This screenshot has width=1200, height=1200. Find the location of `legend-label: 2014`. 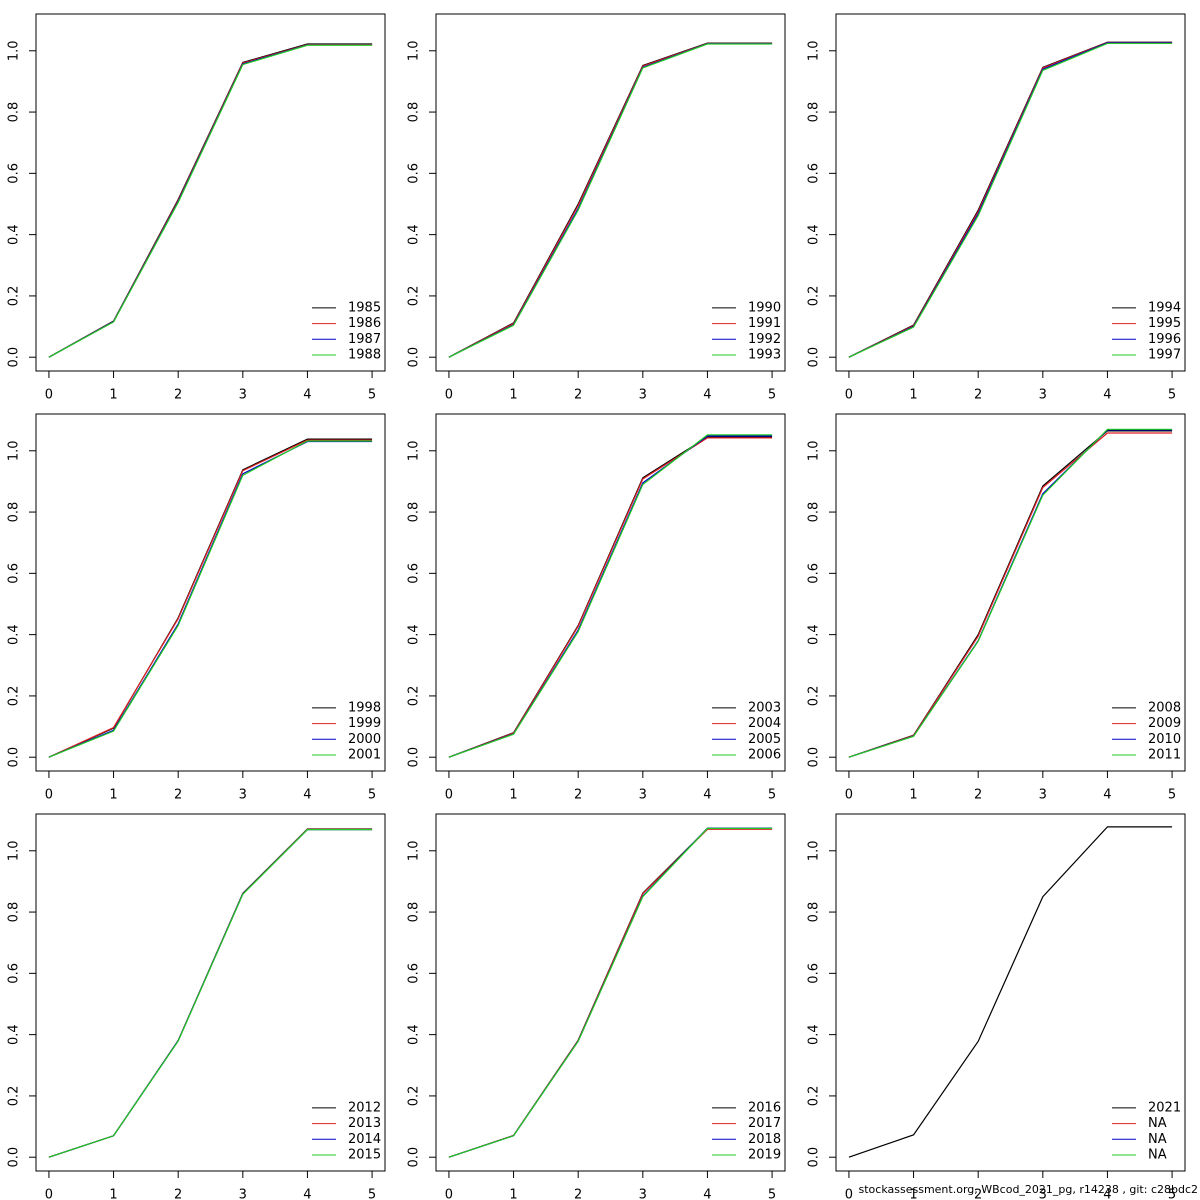

legend-label: 2014 is located at coordinates (364, 1139).